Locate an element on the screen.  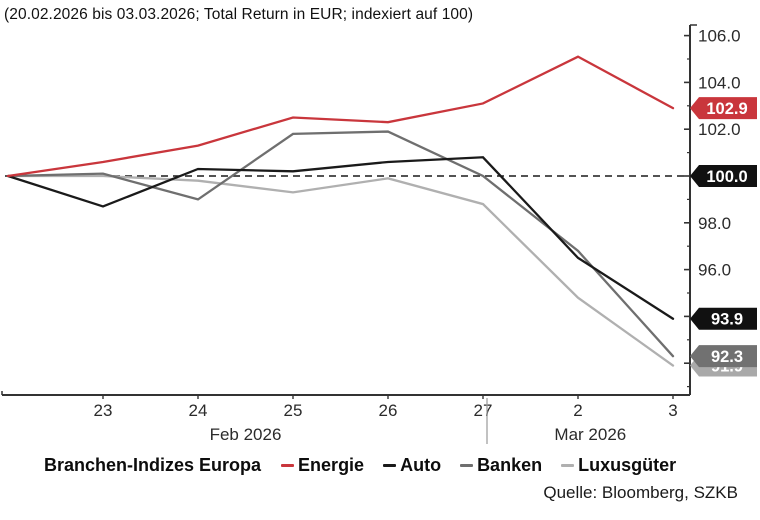
axis-tag-label-energie: 102.9 is located at coordinates (726, 109).